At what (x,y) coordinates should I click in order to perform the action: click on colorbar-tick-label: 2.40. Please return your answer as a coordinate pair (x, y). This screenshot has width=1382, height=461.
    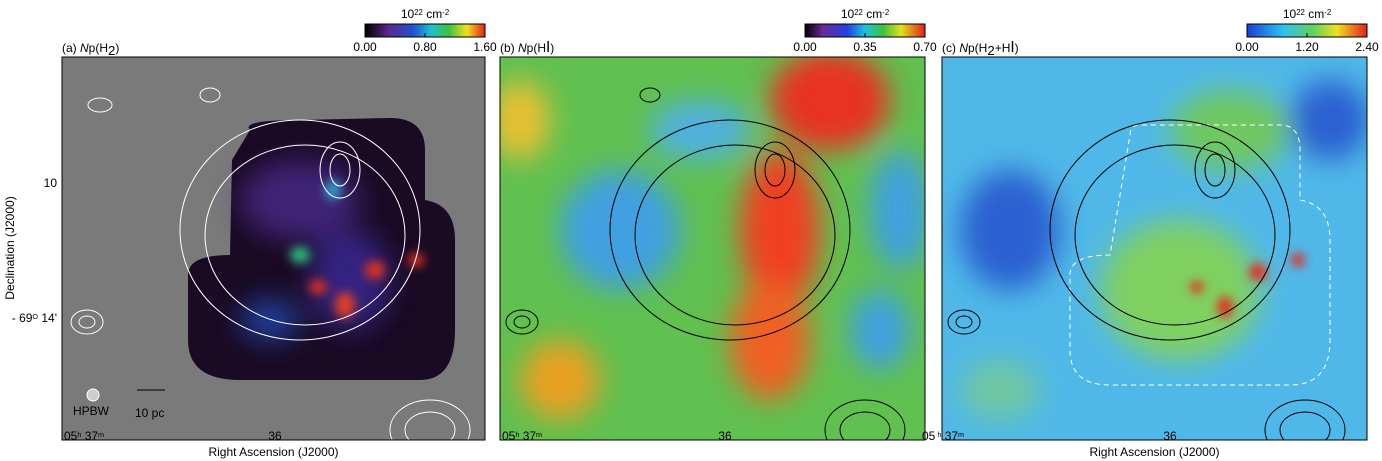
    Looking at the image, I should click on (1367, 47).